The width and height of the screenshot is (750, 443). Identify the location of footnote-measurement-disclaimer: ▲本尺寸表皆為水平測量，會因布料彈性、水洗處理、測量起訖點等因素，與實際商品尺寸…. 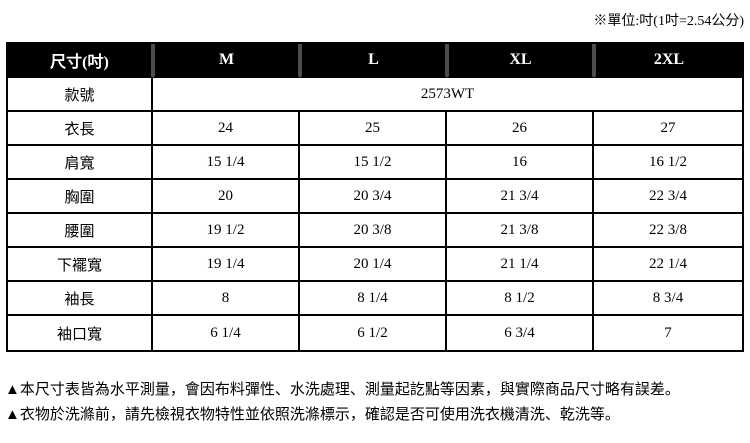
(342, 390).